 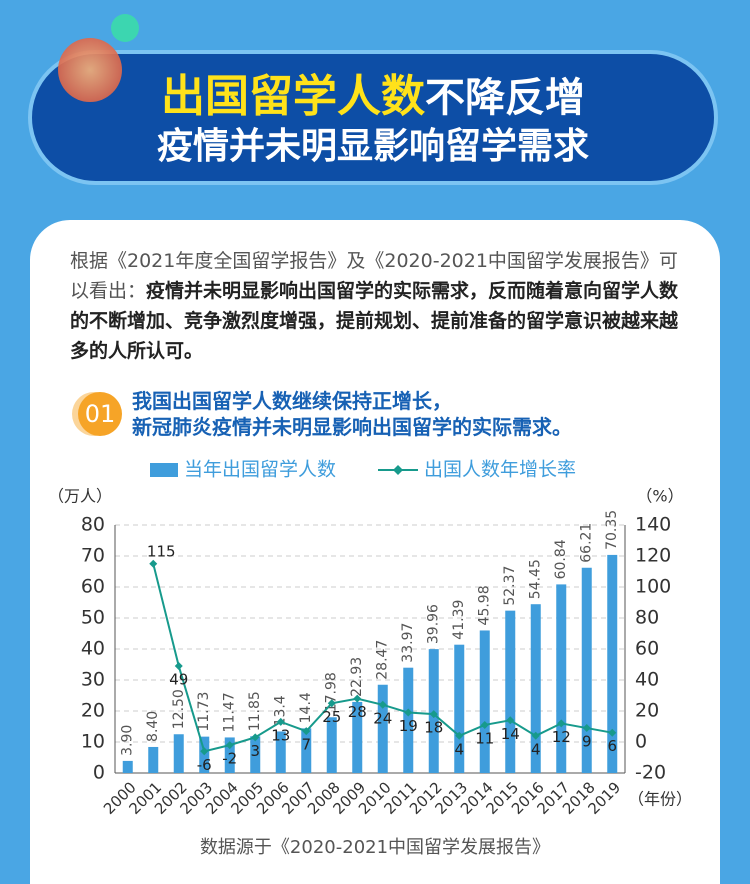 I want to click on y-tick-label: 0, so click(x=99, y=773).